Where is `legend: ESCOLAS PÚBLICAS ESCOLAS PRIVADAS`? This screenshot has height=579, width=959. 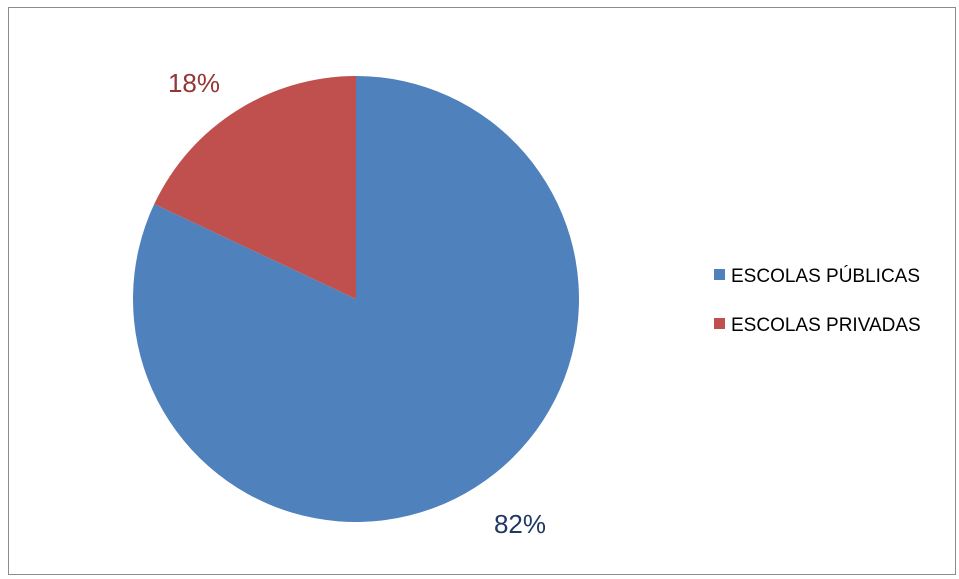 legend: ESCOLAS PÚBLICAS ESCOLAS PRIVADAS is located at coordinates (817, 300).